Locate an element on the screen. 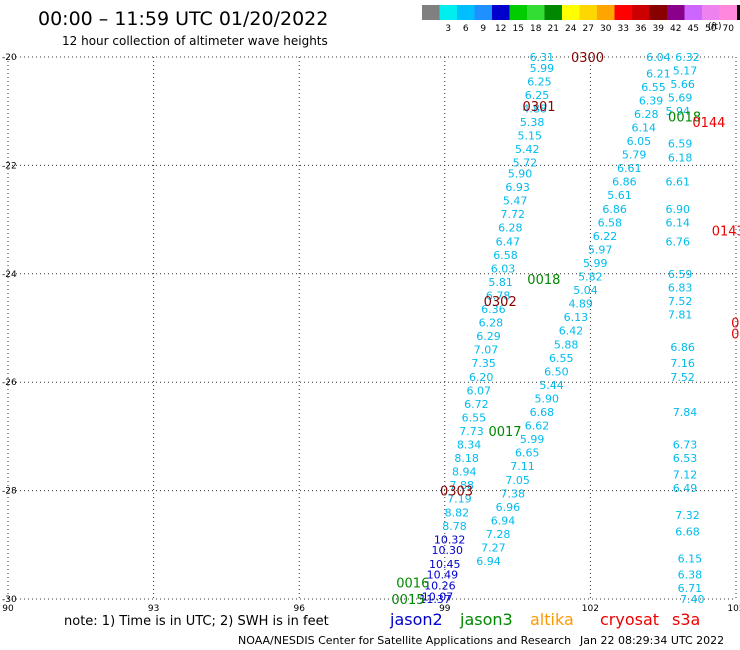 This screenshot has height=650, width=740. pass-label: 0016 is located at coordinates (412, 584).